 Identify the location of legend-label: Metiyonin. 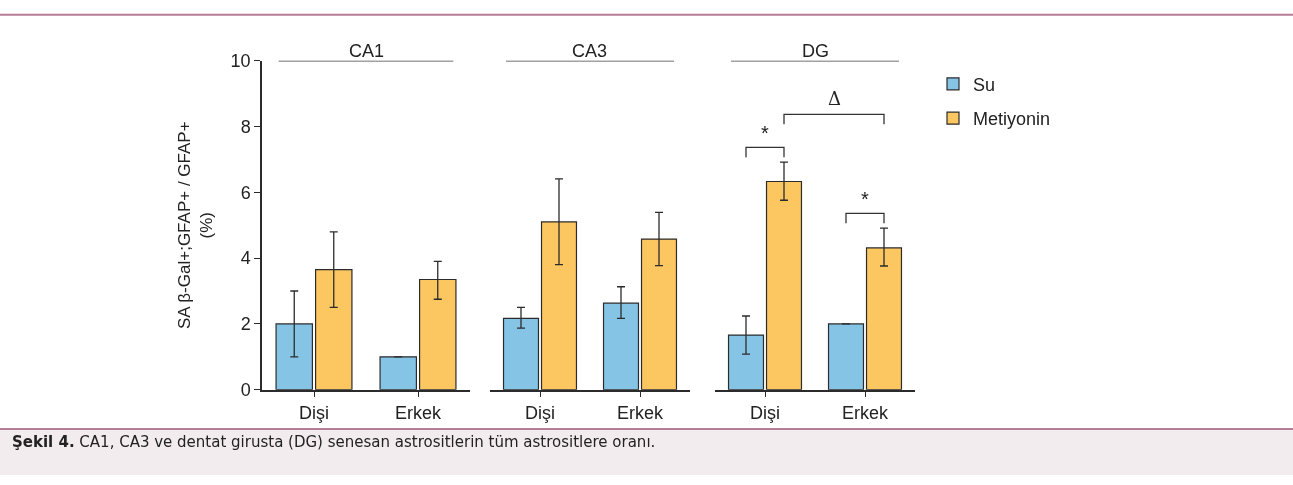
(1012, 119).